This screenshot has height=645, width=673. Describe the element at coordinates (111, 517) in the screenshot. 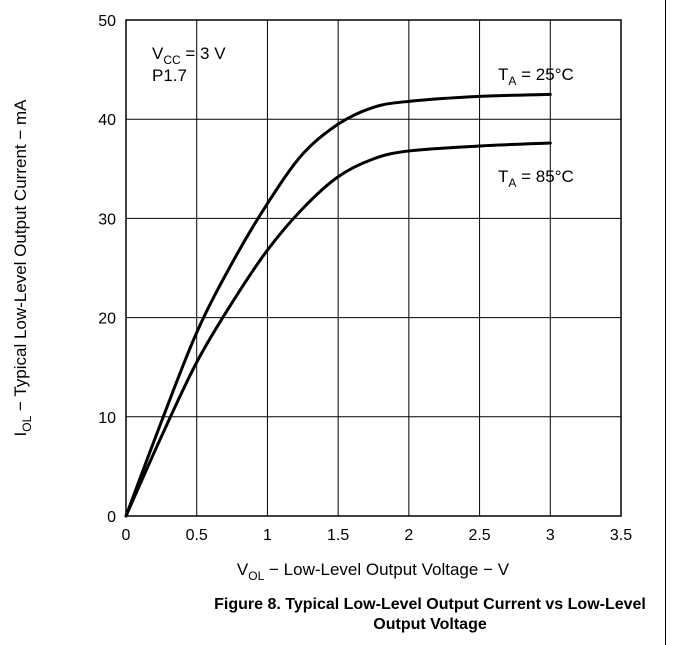

I see `y-tick-label: 0` at that location.